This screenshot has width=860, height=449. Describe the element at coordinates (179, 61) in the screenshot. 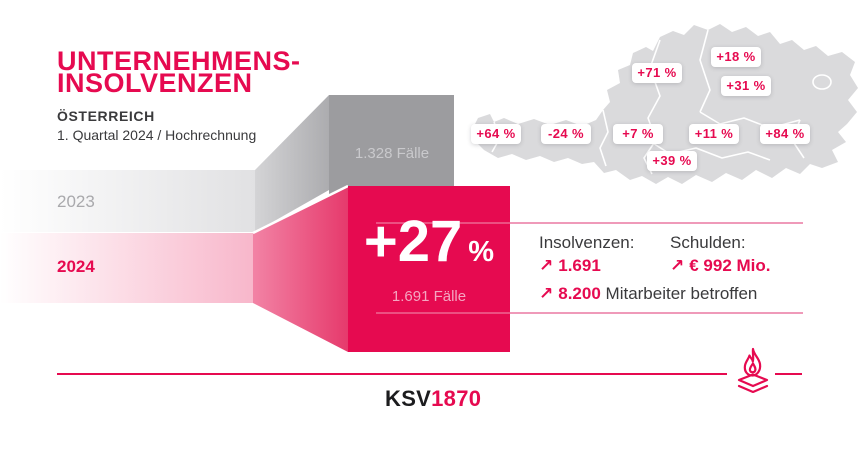

I see `title-line-1: UNTERNEHMENS-` at that location.